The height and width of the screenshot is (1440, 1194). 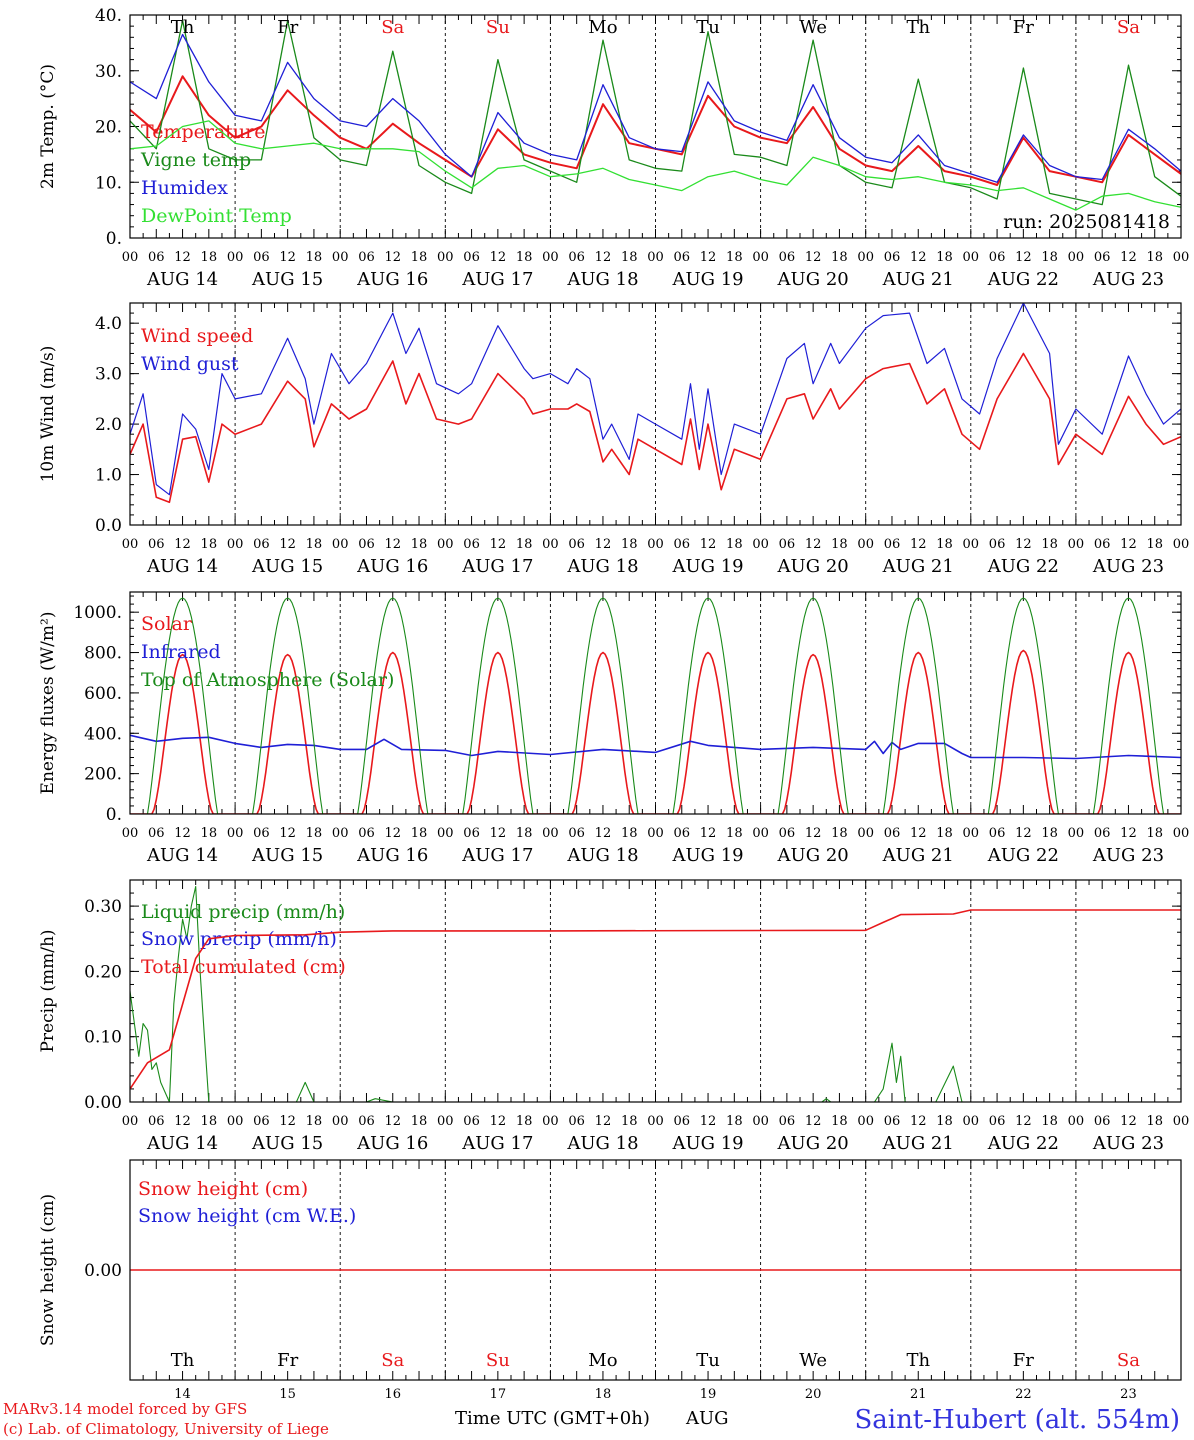 What do you see at coordinates (108, 183) in the screenshot?
I see `y-tick-label: 10.` at bounding box center [108, 183].